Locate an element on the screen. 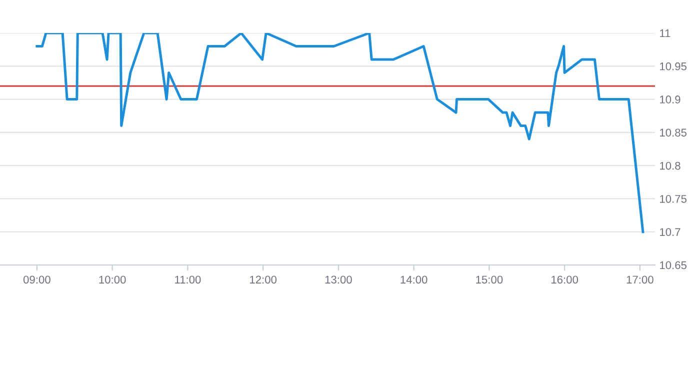  y-tick-label: 10.65 is located at coordinates (673, 265).